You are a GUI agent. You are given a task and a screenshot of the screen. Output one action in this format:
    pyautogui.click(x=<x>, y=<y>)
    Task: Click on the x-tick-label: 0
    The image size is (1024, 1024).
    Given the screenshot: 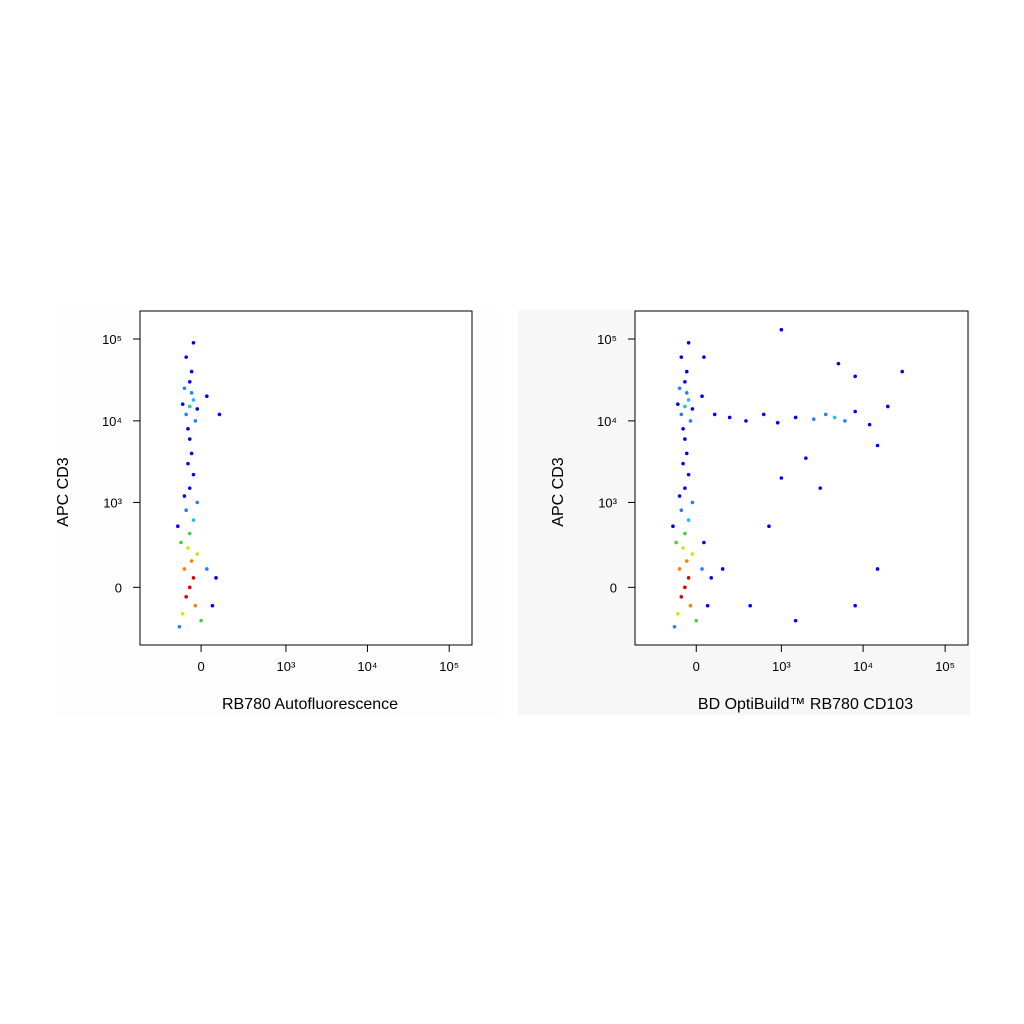 What is the action you would take?
    pyautogui.click(x=696, y=666)
    